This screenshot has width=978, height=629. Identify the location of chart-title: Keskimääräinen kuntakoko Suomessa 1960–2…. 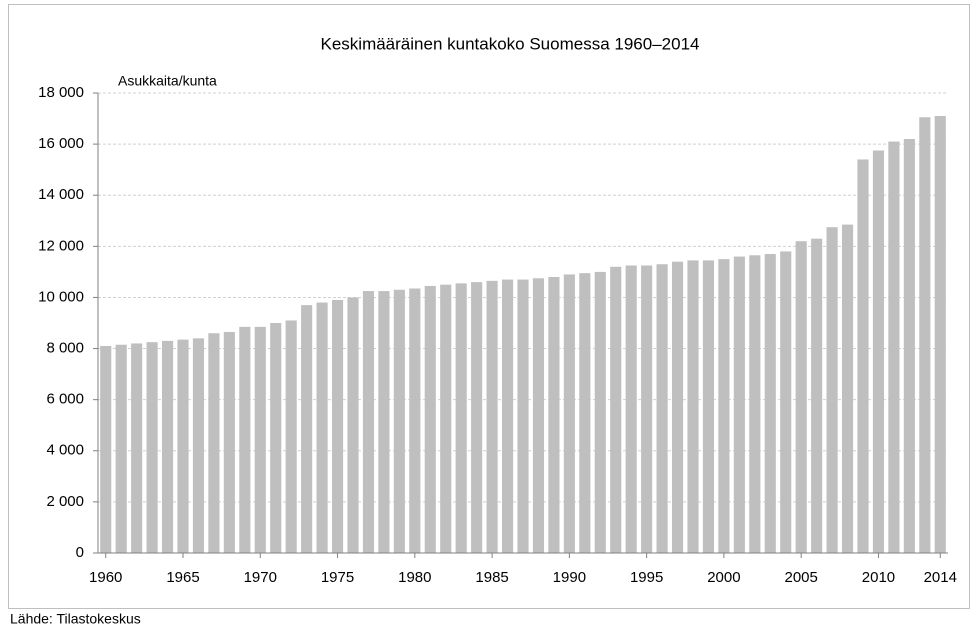
(510, 43).